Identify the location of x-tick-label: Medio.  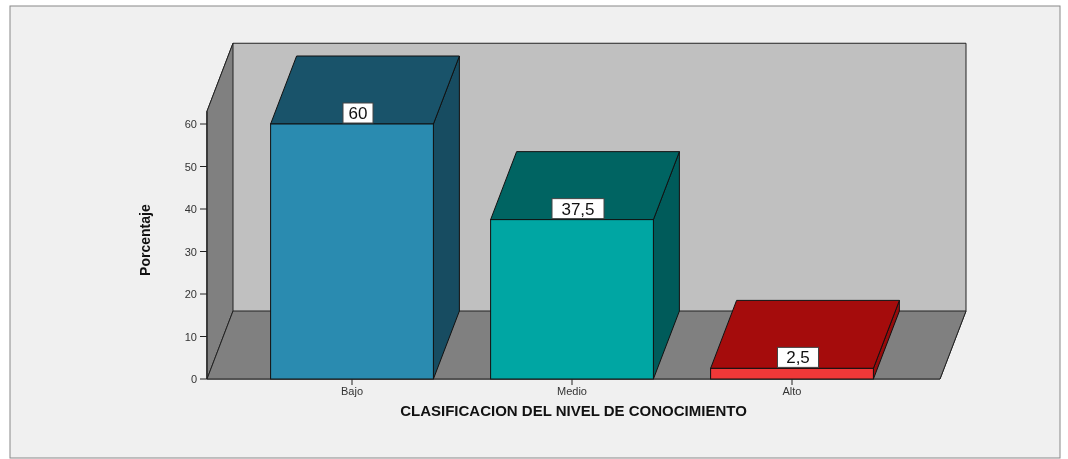
(572, 391).